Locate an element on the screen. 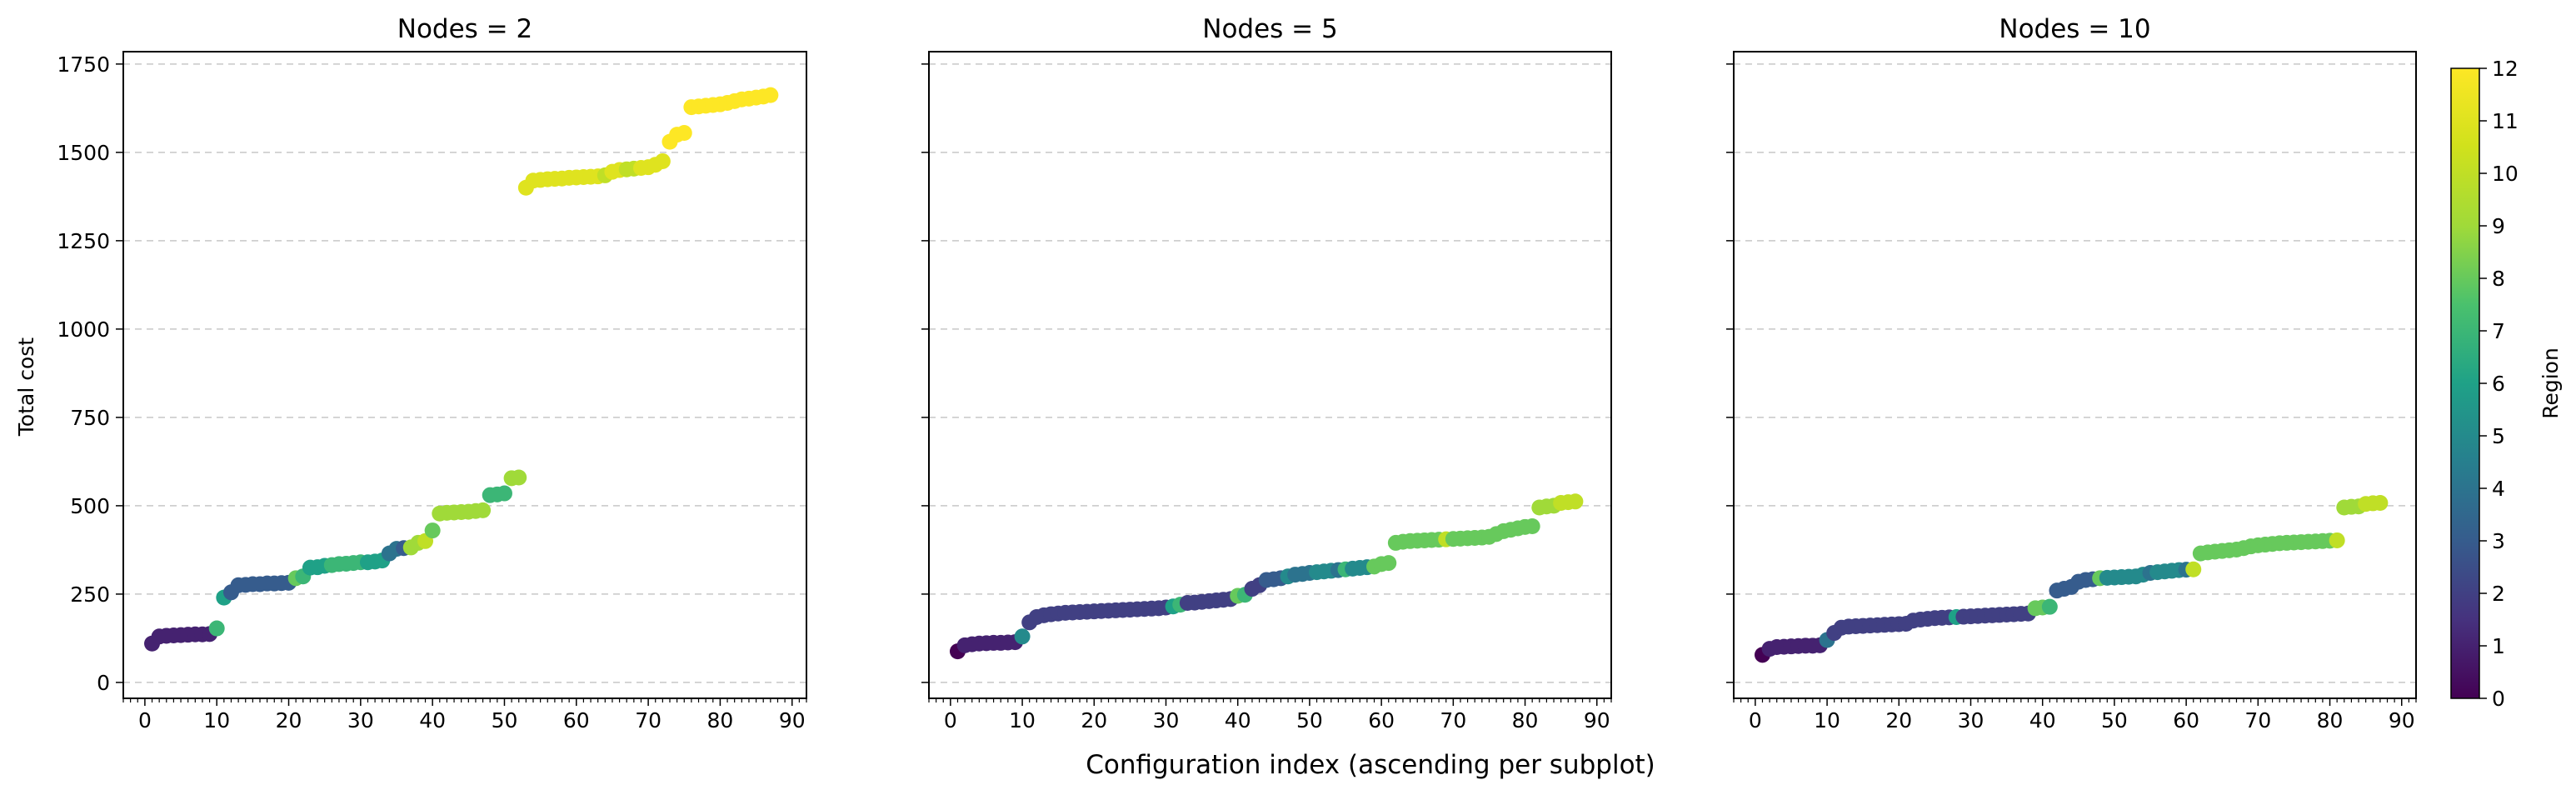 The image size is (2576, 795). y-tick-label: 1500 is located at coordinates (83, 153).